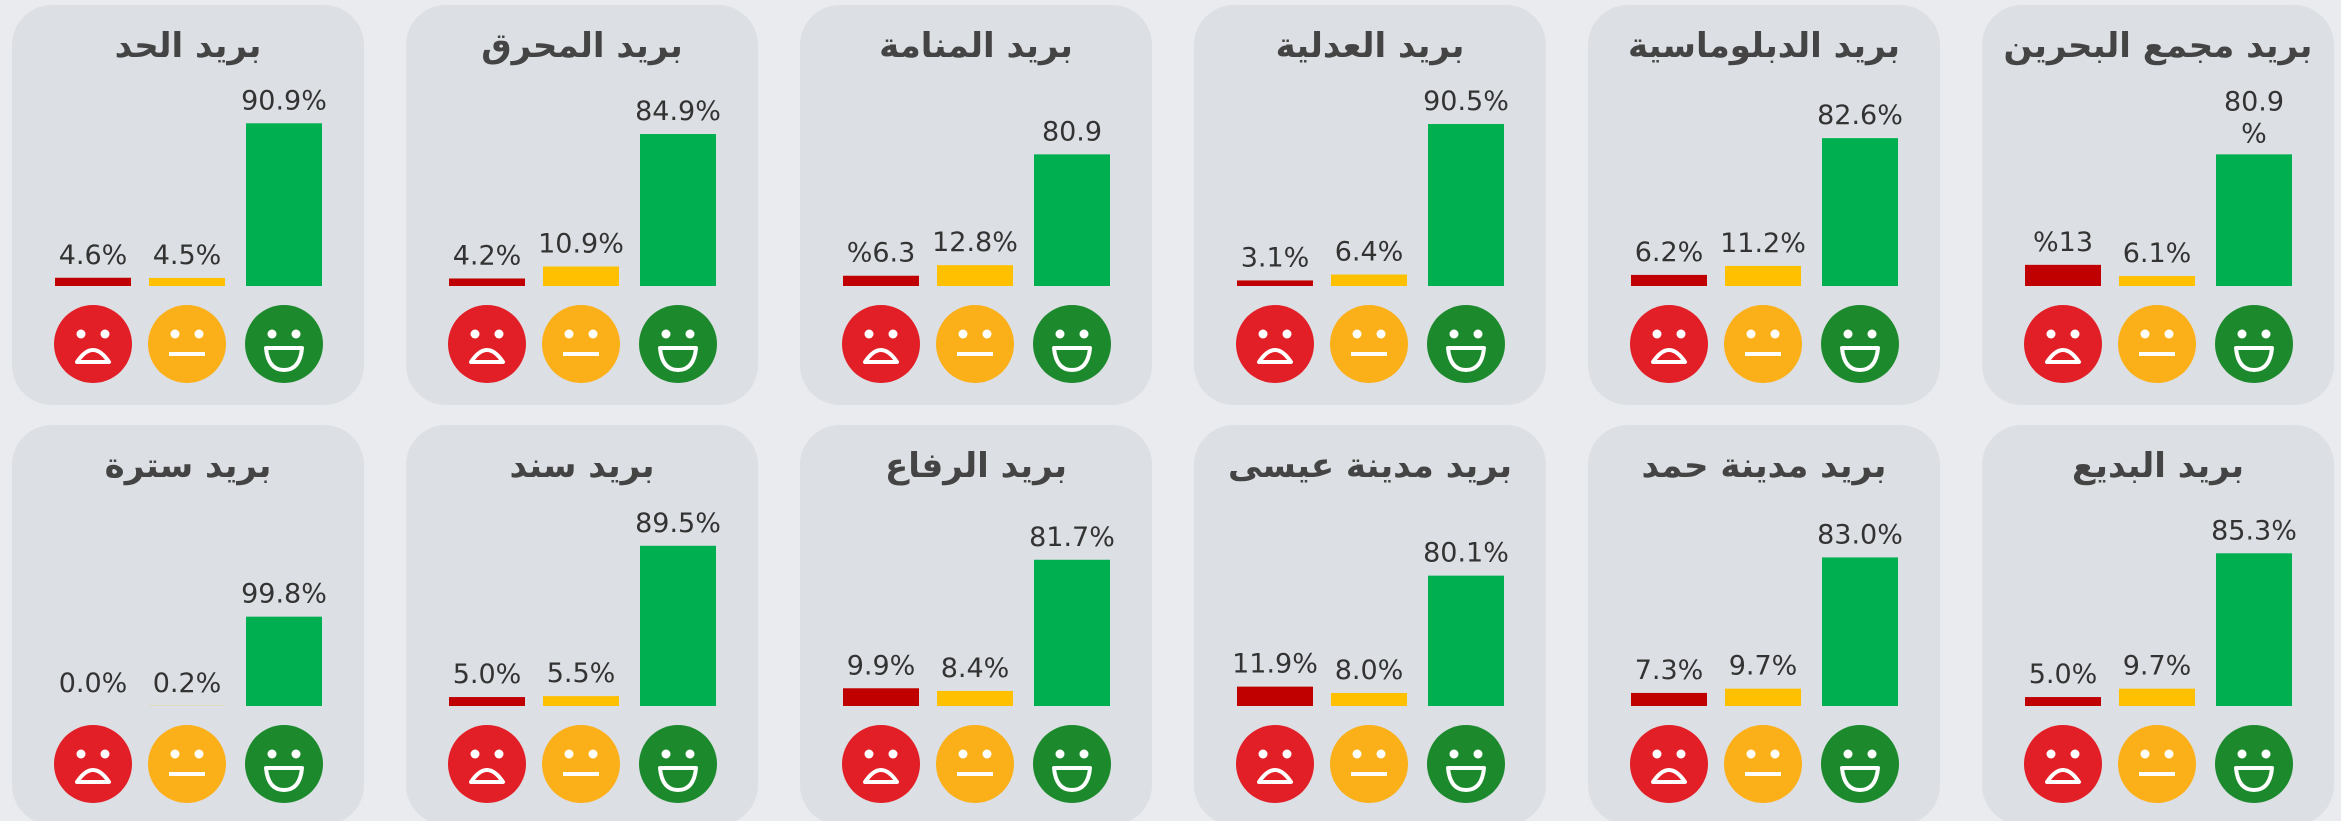 The width and height of the screenshot is (2341, 821). What do you see at coordinates (188, 466) in the screenshot?
I see `chart-title: بريد سترة` at bounding box center [188, 466].